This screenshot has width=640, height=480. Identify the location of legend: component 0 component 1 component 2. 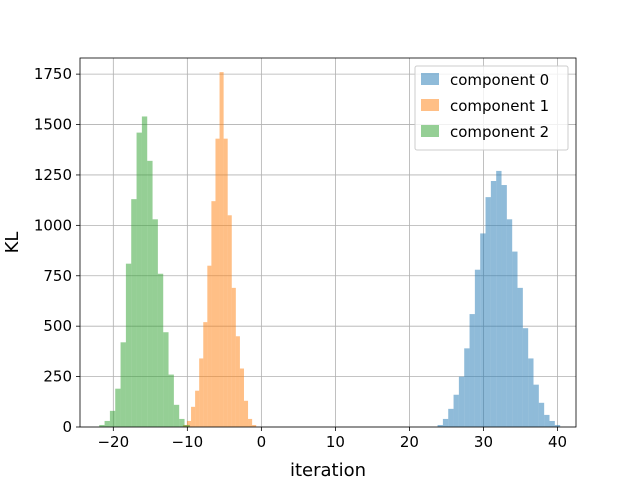
(491, 108).